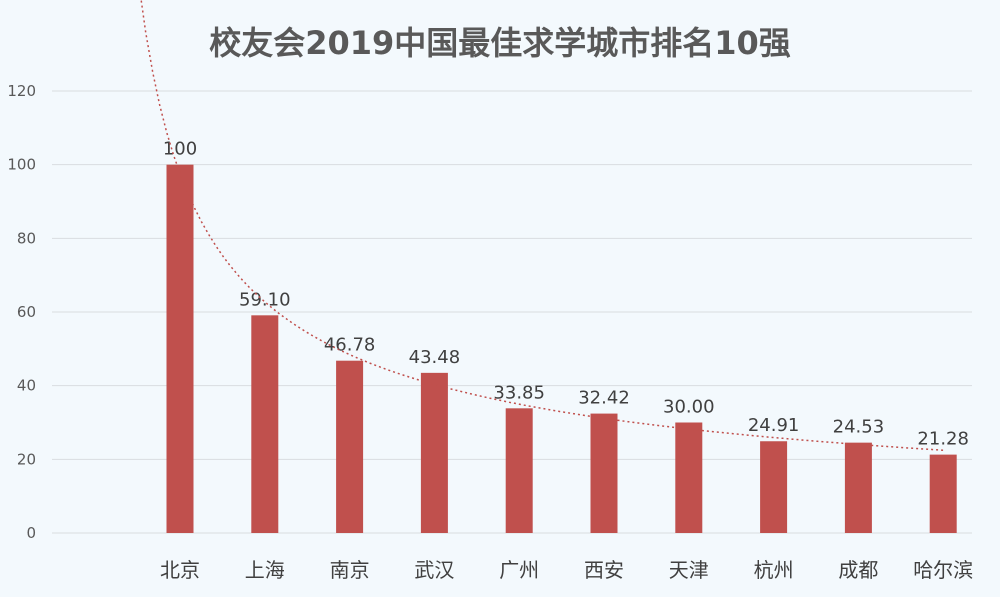  I want to click on category-label: 南京, so click(350, 570).